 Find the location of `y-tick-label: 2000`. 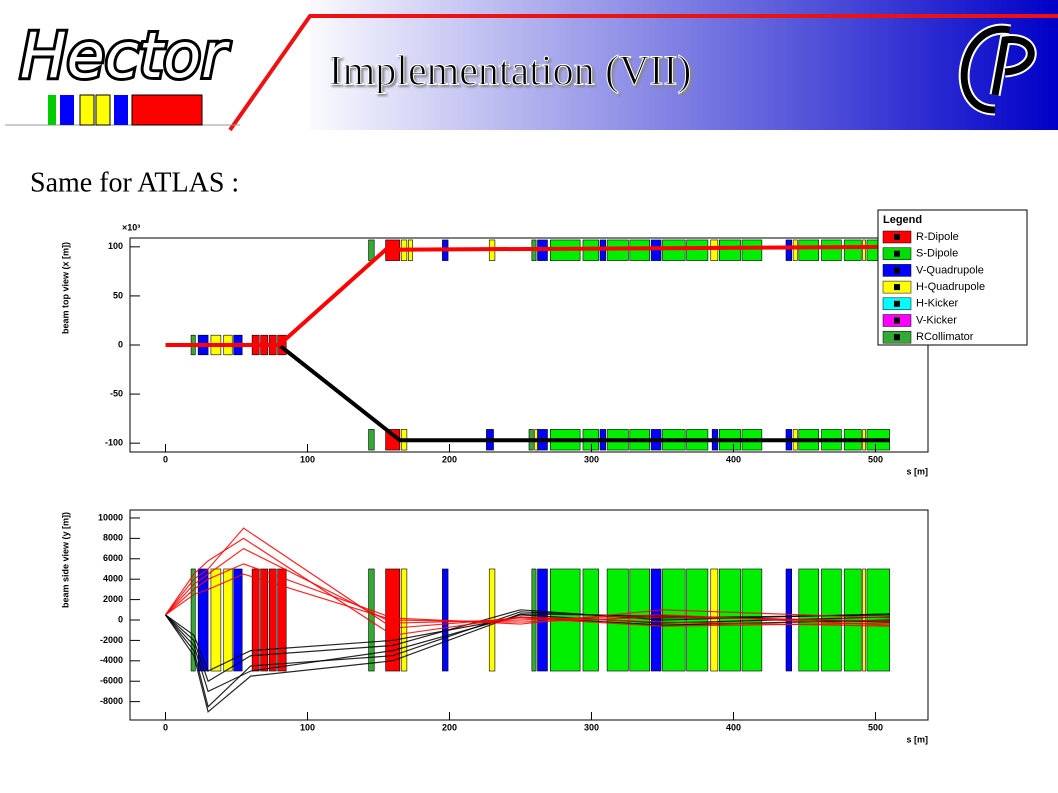

y-tick-label: 2000 is located at coordinates (113, 599).